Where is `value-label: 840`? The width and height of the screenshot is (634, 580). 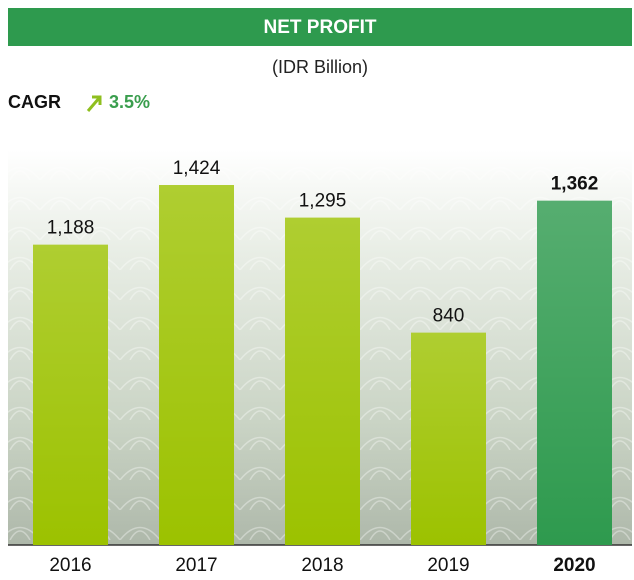
value-label: 840 is located at coordinates (449, 316).